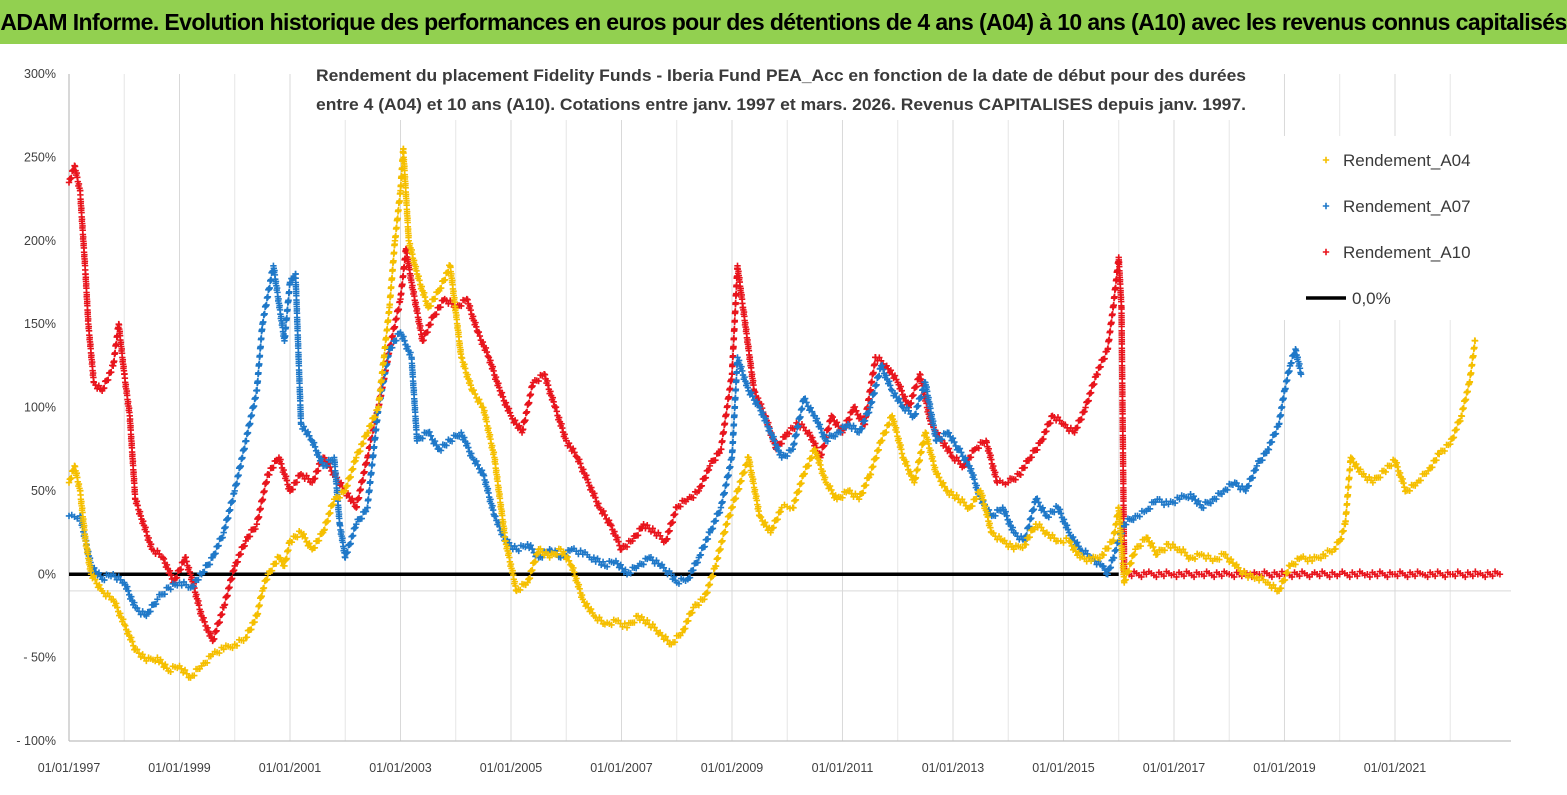  I want to click on y-tick-label: - 100%, so click(36, 741).